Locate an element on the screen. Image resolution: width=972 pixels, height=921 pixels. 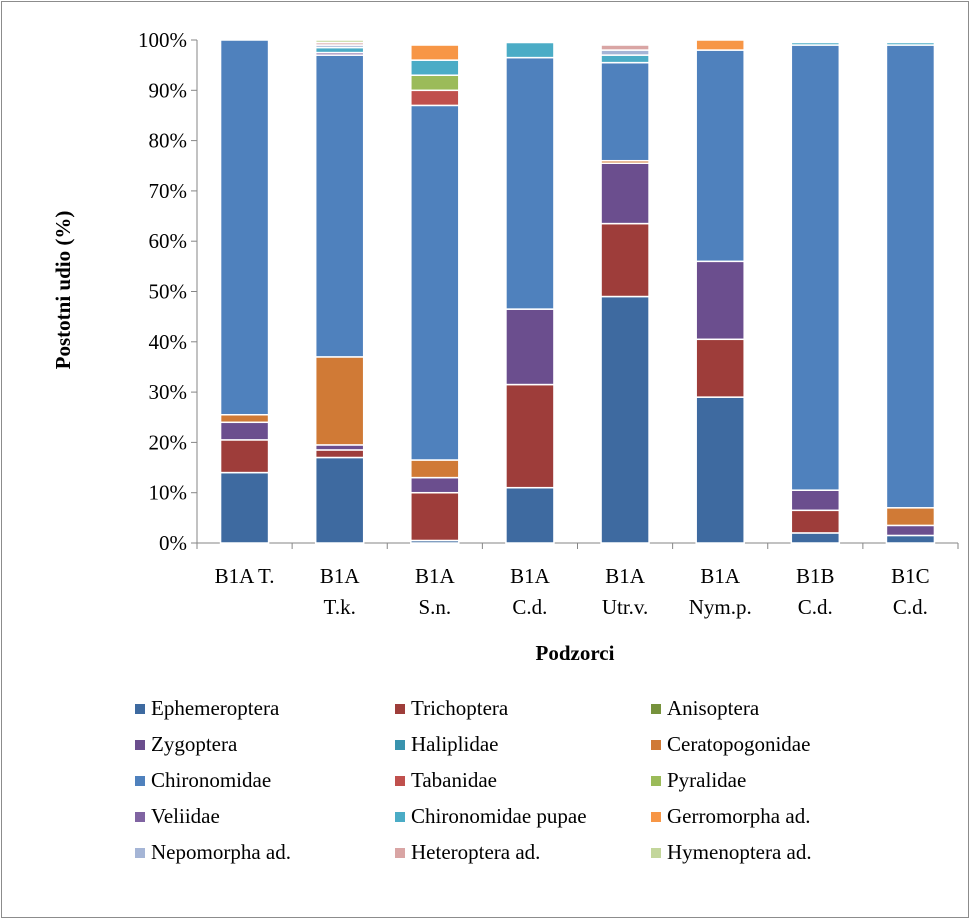
y-tick-label: 60% is located at coordinates (168, 241).